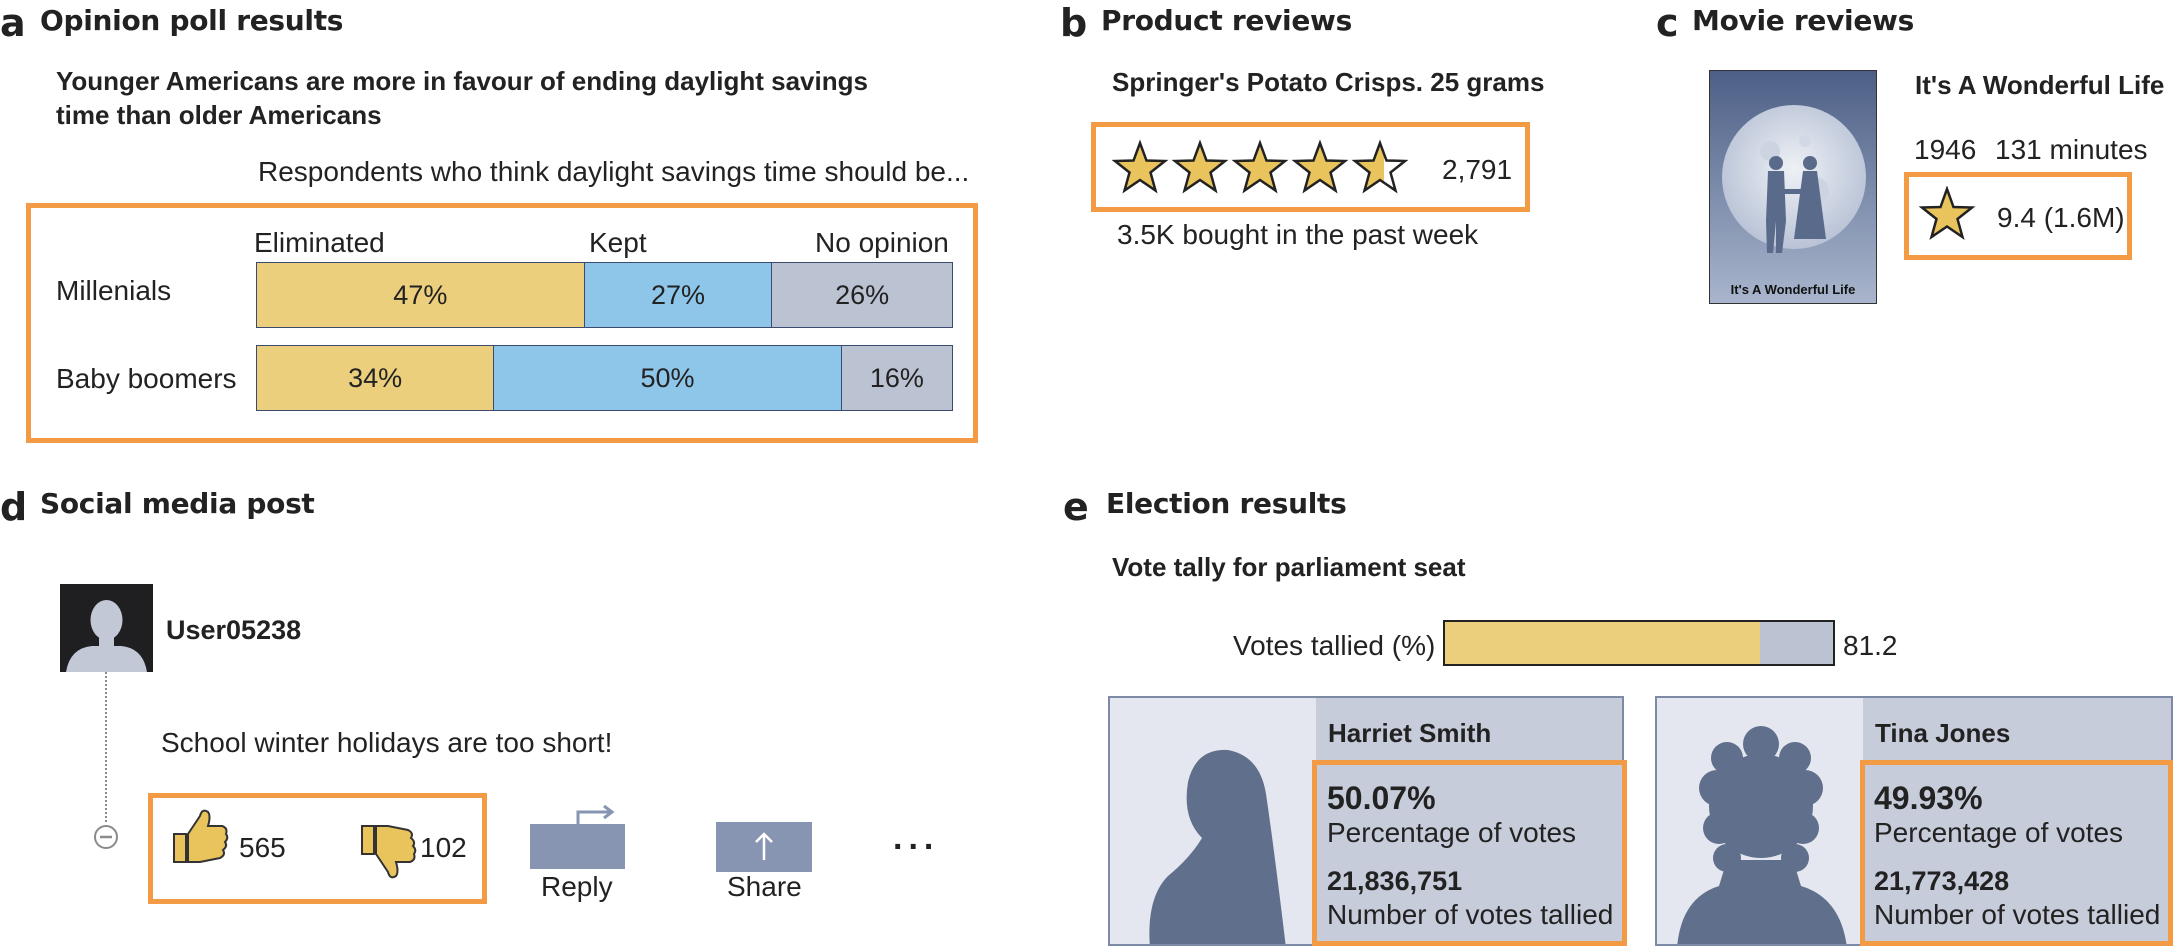 This screenshot has height=946, width=2173. I want to click on product-review-count: 2,791, so click(1477, 169).